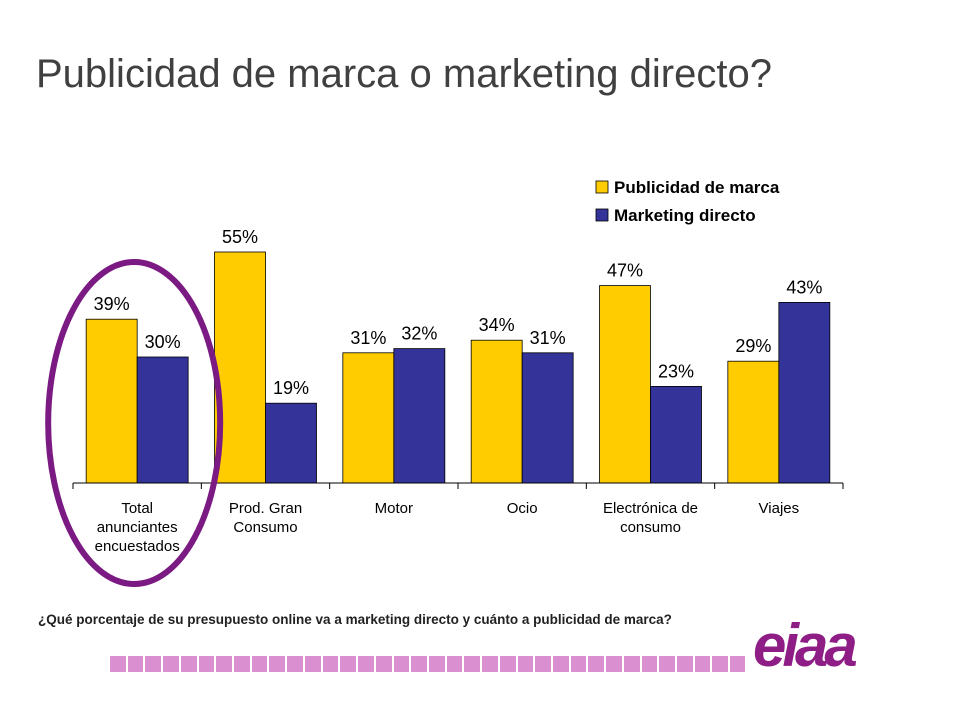 The height and width of the screenshot is (720, 960). What do you see at coordinates (137, 546) in the screenshot?
I see `category-label: encuestados` at bounding box center [137, 546].